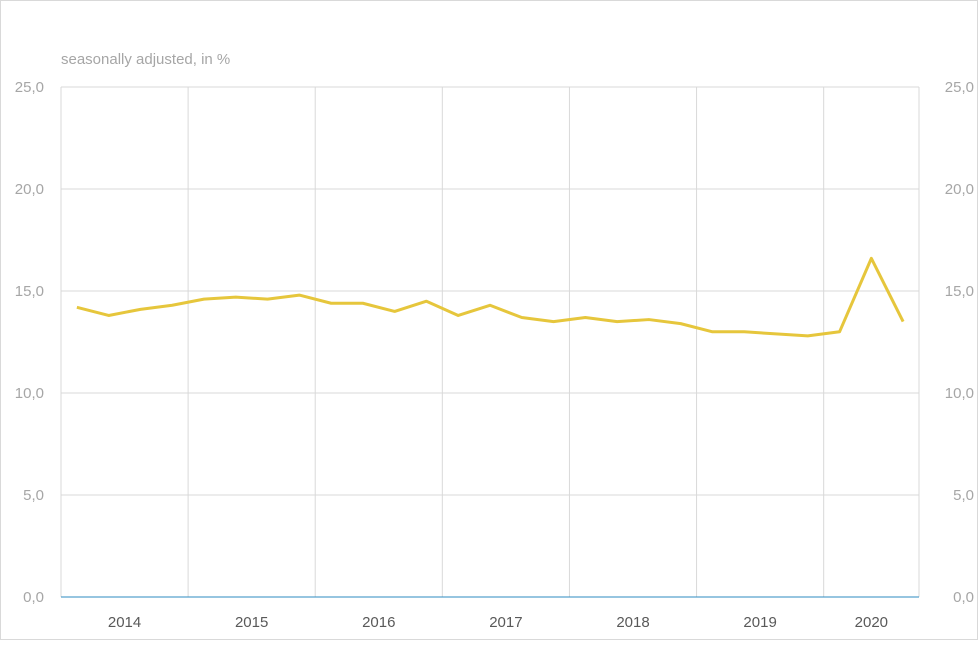 The width and height of the screenshot is (978, 646). What do you see at coordinates (963, 495) in the screenshot?
I see `y-tick-label-right: 5,0` at bounding box center [963, 495].